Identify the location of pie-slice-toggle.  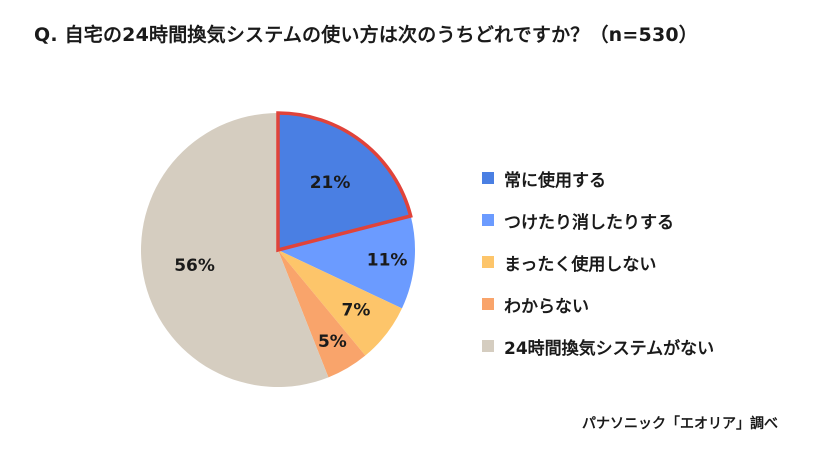
(346, 262).